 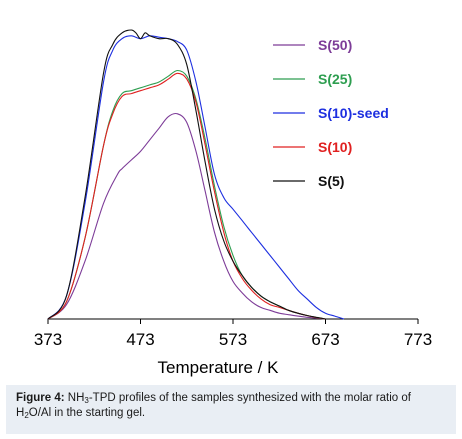 What do you see at coordinates (335, 147) in the screenshot?
I see `legend-label: S(10)` at bounding box center [335, 147].